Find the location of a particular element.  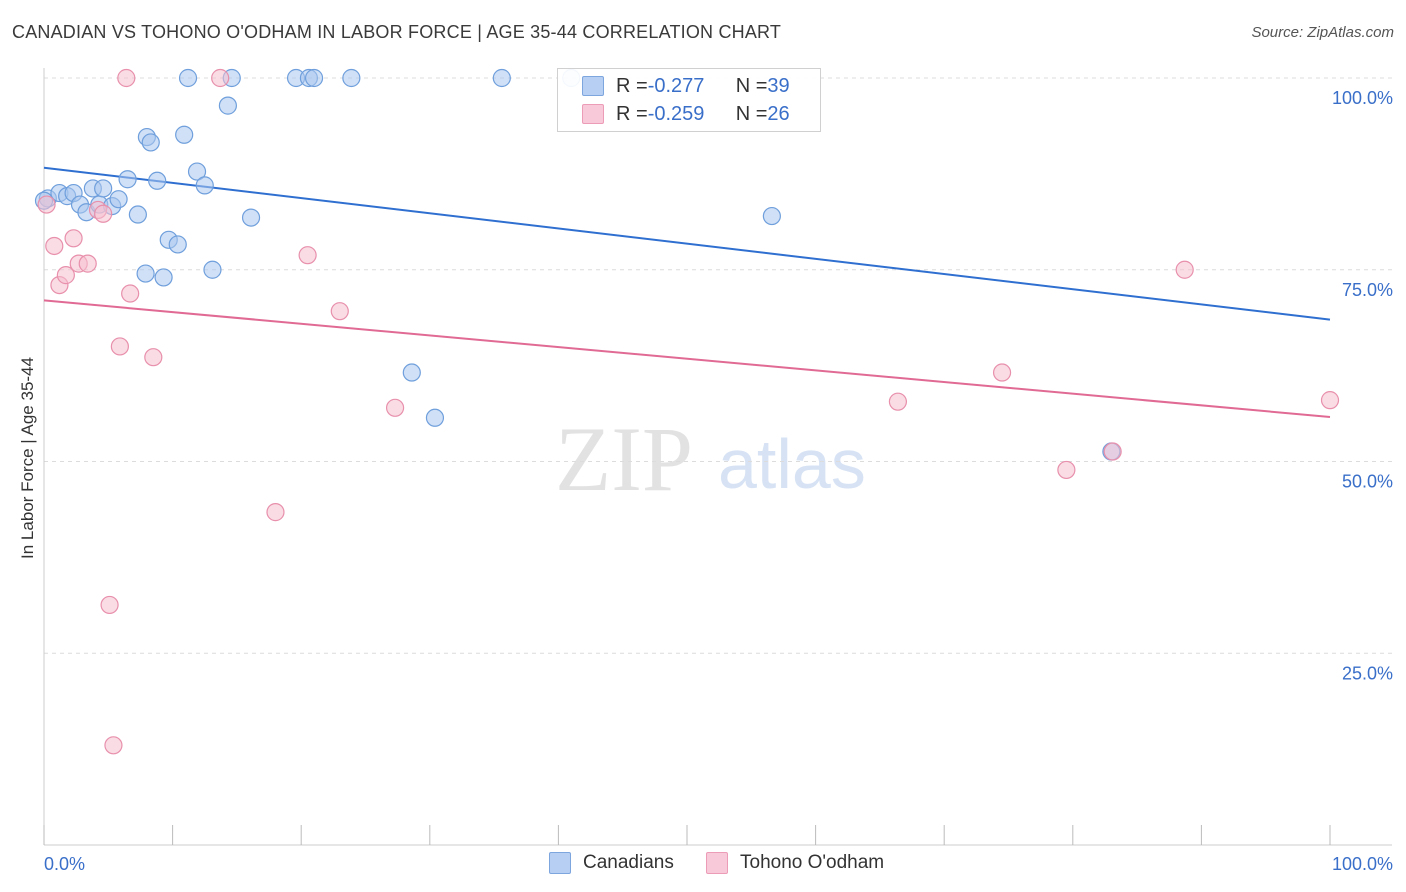

legend-row-canadians: R = -0.277 N = 39 is located at coordinates (686, 86).